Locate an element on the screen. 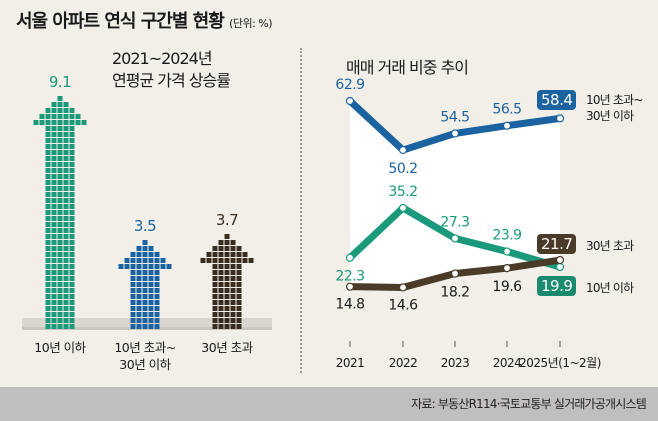  data-label: 18.2 is located at coordinates (454, 293).